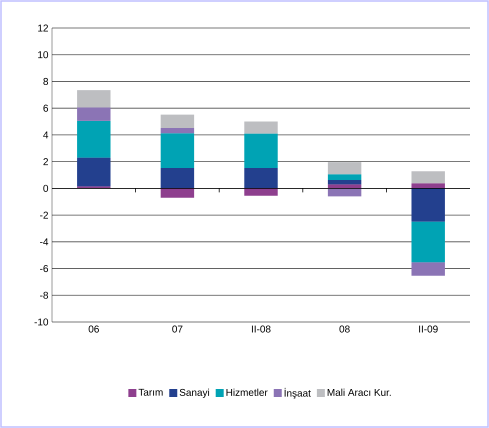  What do you see at coordinates (297, 393) in the screenshot?
I see `legend-label: İnşaat` at bounding box center [297, 393].